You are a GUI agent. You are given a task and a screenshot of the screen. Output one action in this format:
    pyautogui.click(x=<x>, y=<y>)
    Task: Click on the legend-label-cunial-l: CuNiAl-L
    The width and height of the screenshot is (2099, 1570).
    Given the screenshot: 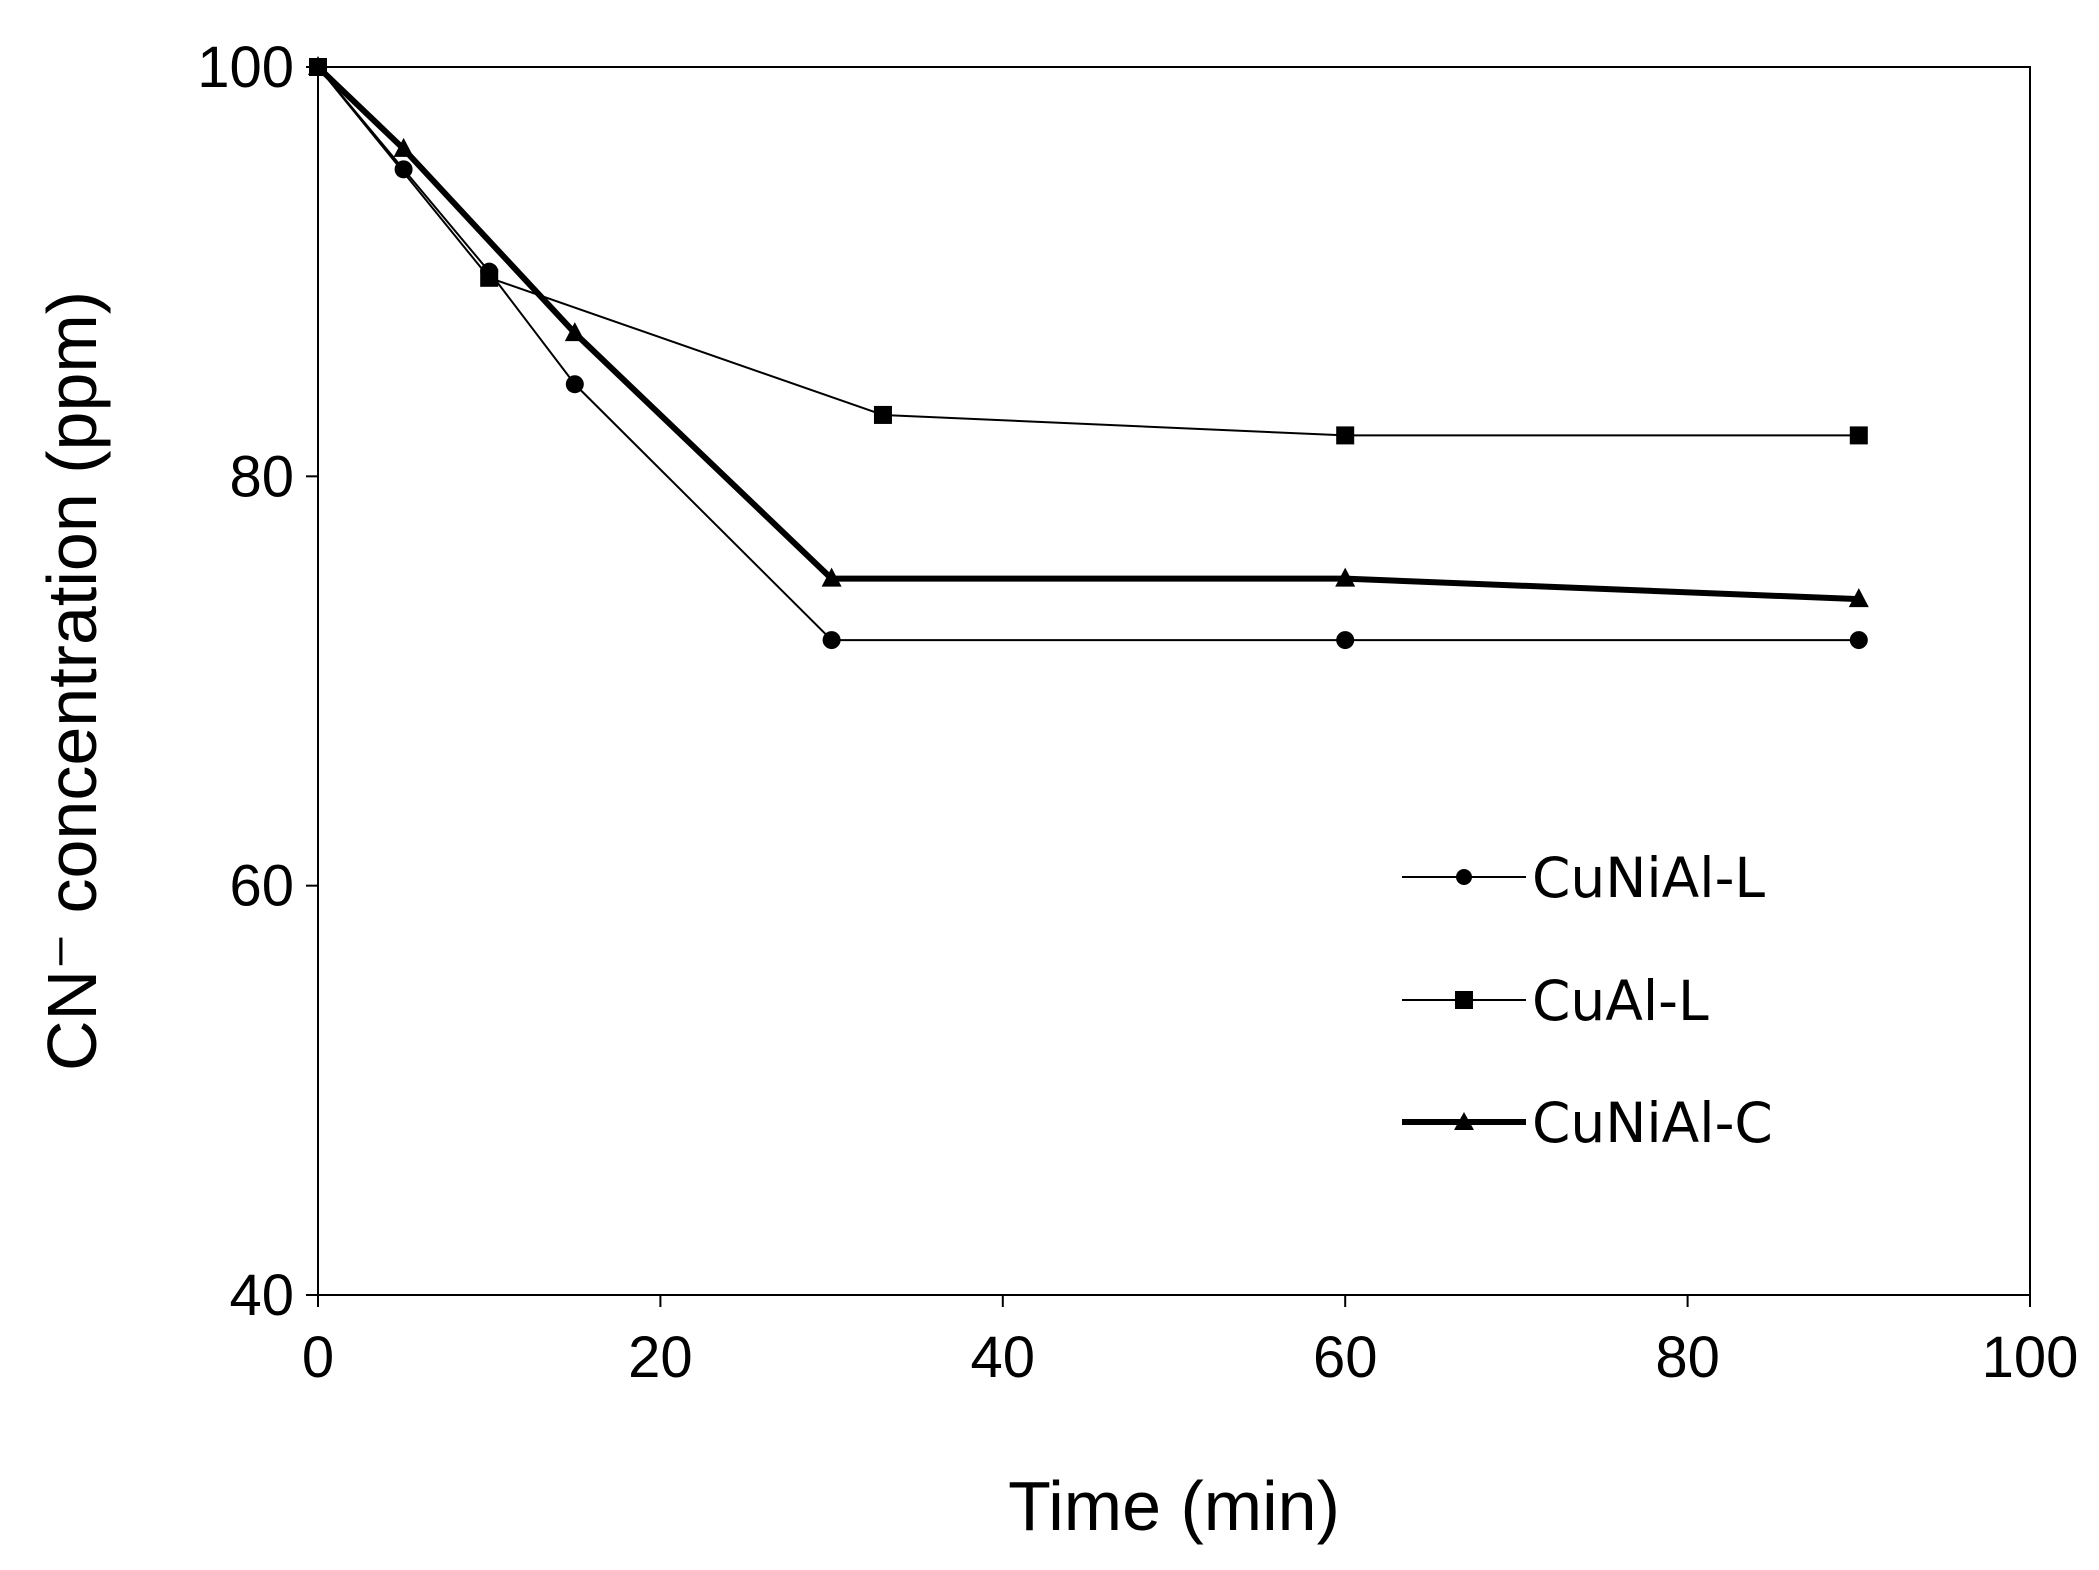 What is the action you would take?
    pyautogui.click(x=1648, y=878)
    